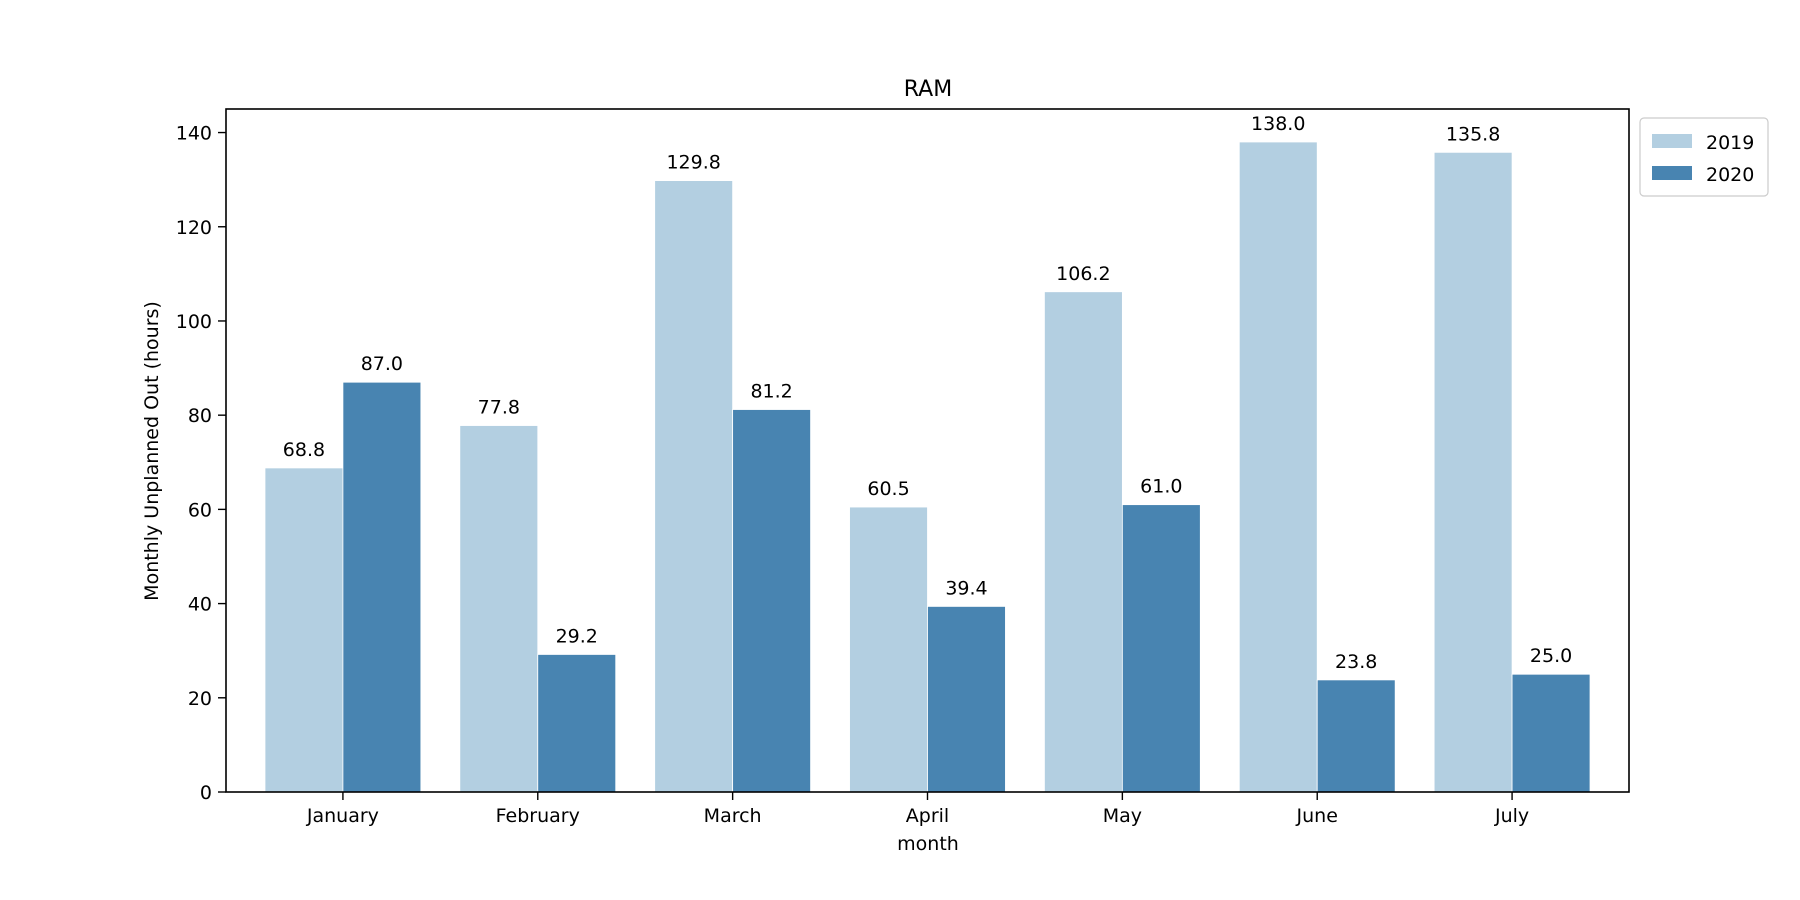 This screenshot has width=1800, height=900. I want to click on x-axis-label: month, so click(928, 844).